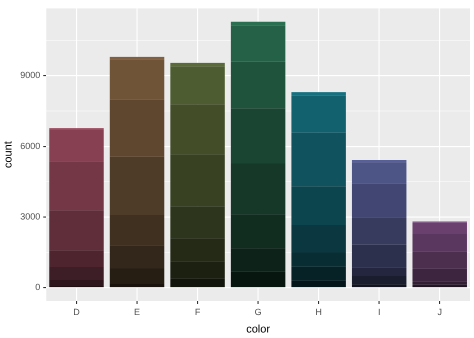 The height and width of the screenshot is (338, 474). Describe the element at coordinates (318, 311) in the screenshot. I see `x-tick-label: H` at that location.